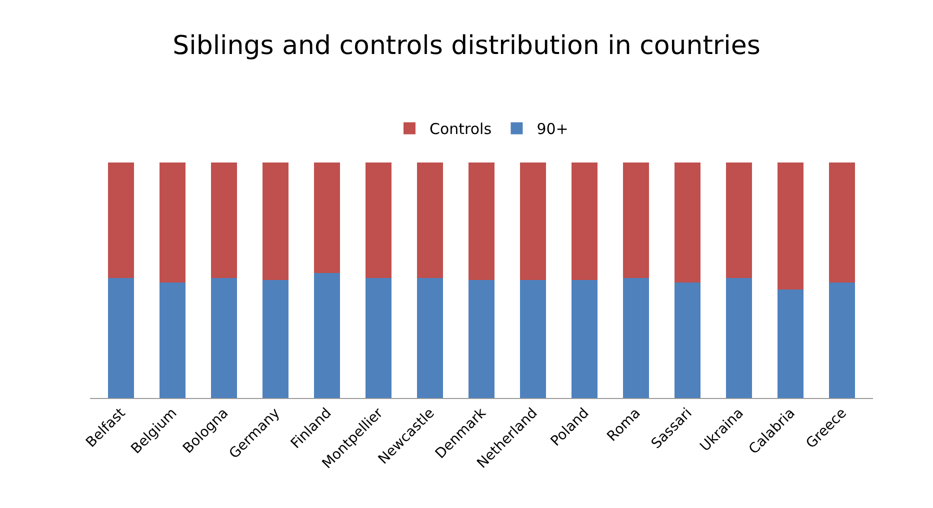 Image resolution: width=933 pixels, height=508 pixels. I want to click on chart-title: Siblings and controls distribution in countries, so click(466, 45).